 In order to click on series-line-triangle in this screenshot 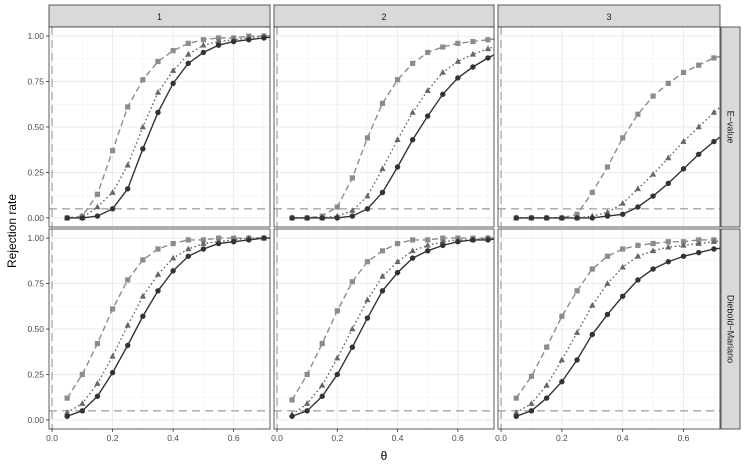, I will do `click(617, 327)`.